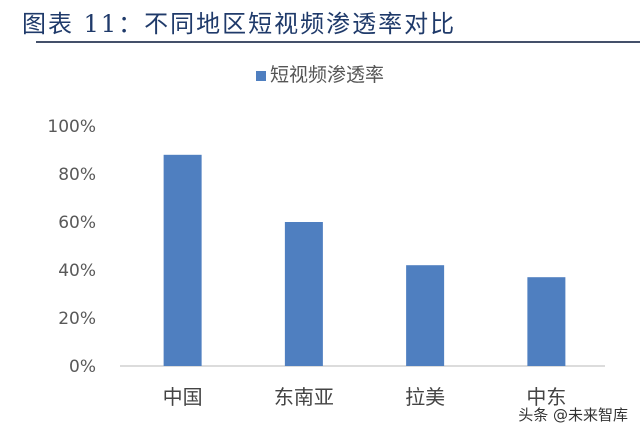 This screenshot has width=640, height=435. Describe the element at coordinates (71, 127) in the screenshot. I see `y-tick-label: 100%` at that location.